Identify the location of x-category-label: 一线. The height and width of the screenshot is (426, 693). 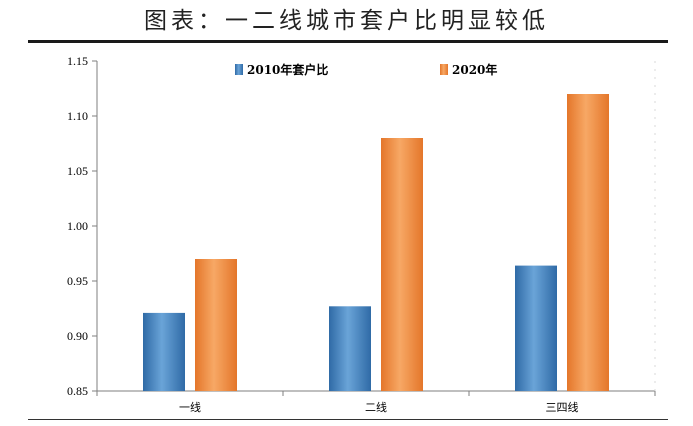
(190, 407).